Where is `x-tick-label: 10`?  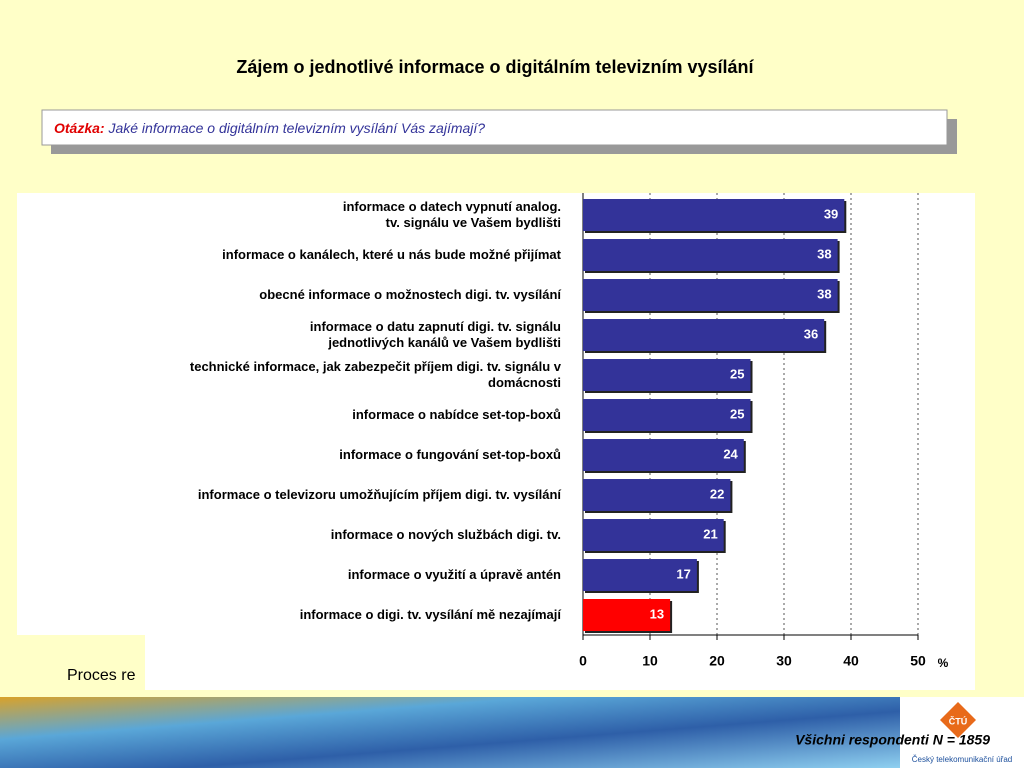 x-tick-label: 10 is located at coordinates (650, 661).